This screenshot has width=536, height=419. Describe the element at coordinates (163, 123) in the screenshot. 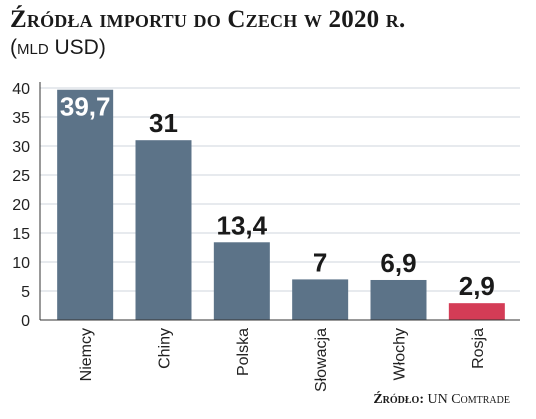

I see `value-label: 31` at that location.